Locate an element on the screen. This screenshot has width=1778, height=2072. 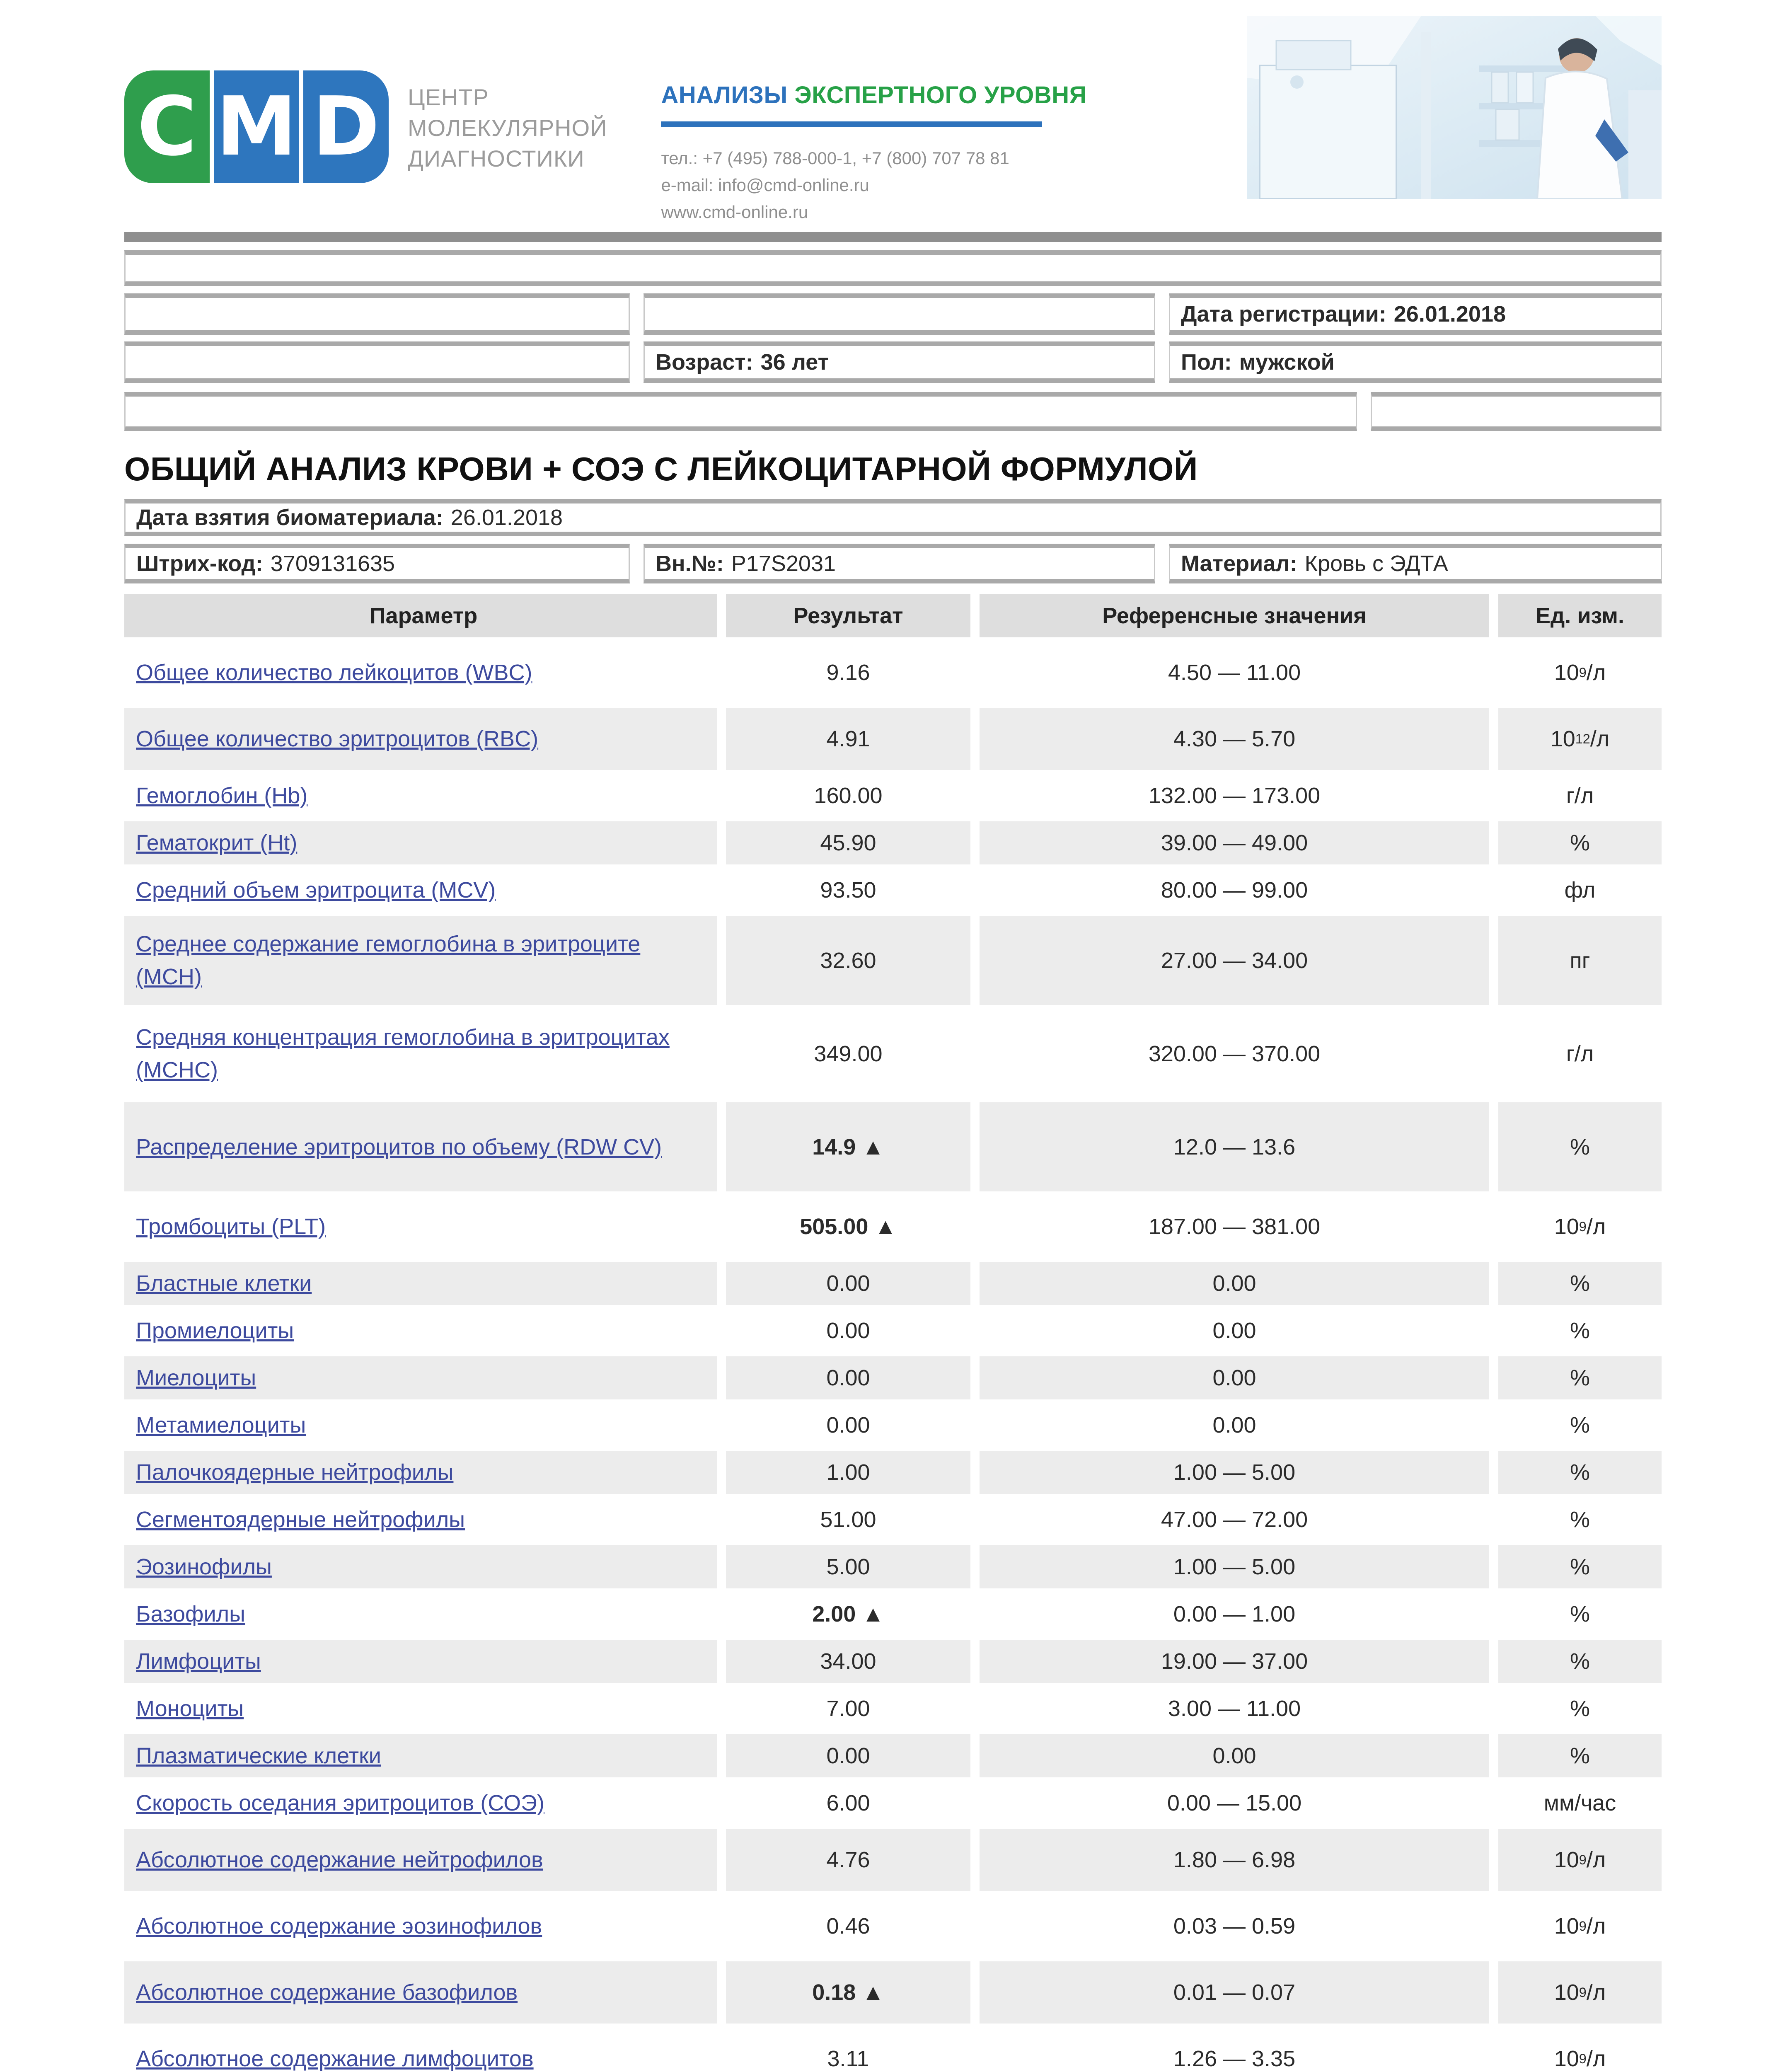
reference-range-cell: 0.00 — 15.00 is located at coordinates (1234, 1803).